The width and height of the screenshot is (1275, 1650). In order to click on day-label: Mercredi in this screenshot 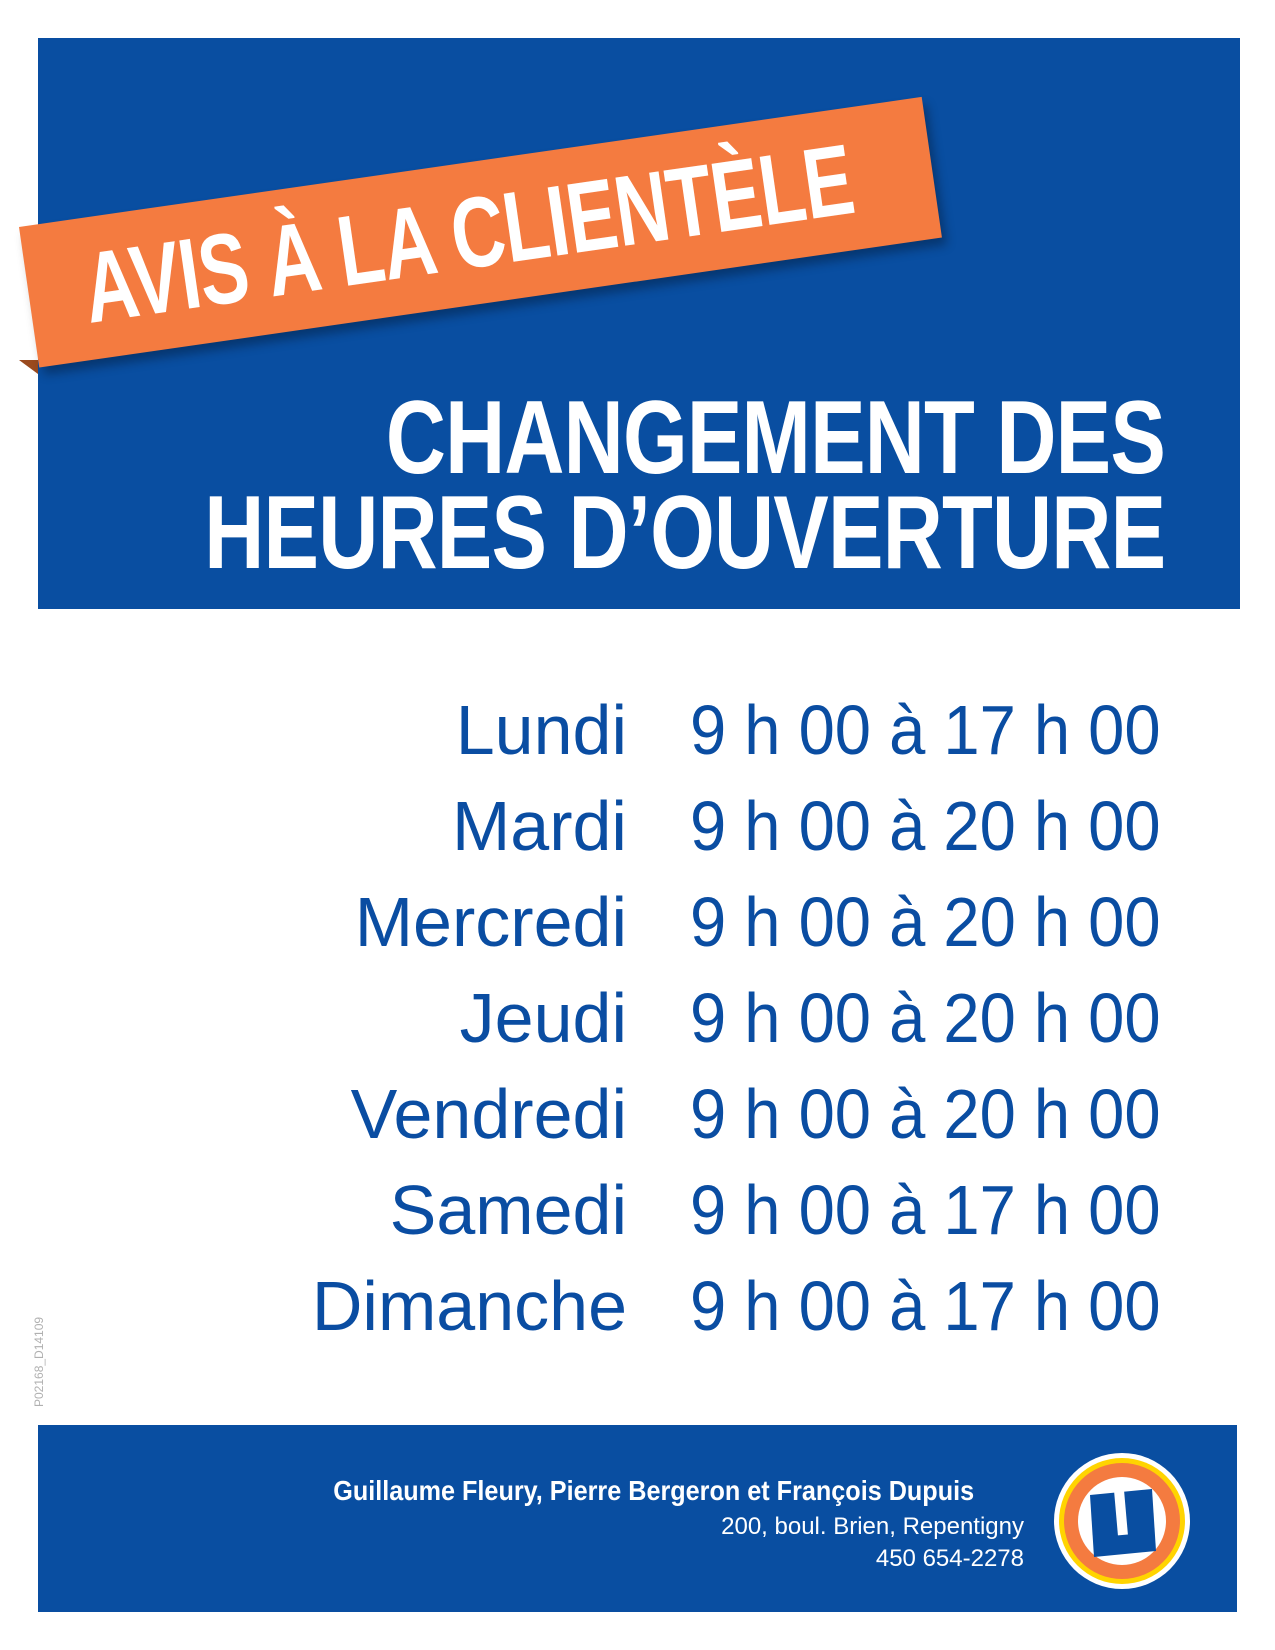, I will do `click(490, 922)`.